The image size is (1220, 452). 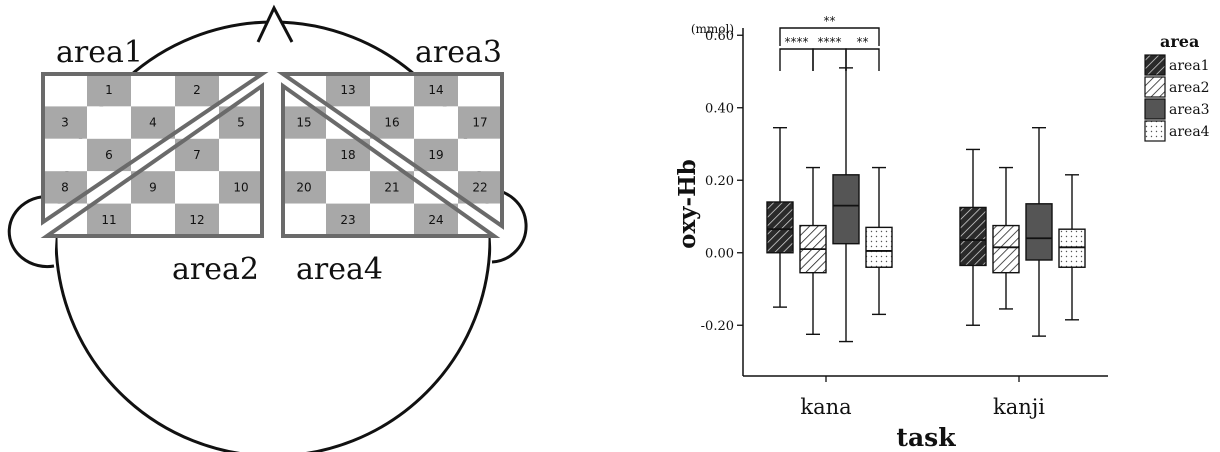 What do you see at coordinates (1189, 66) in the screenshot?
I see `legend-label-area1: area1` at bounding box center [1189, 66].